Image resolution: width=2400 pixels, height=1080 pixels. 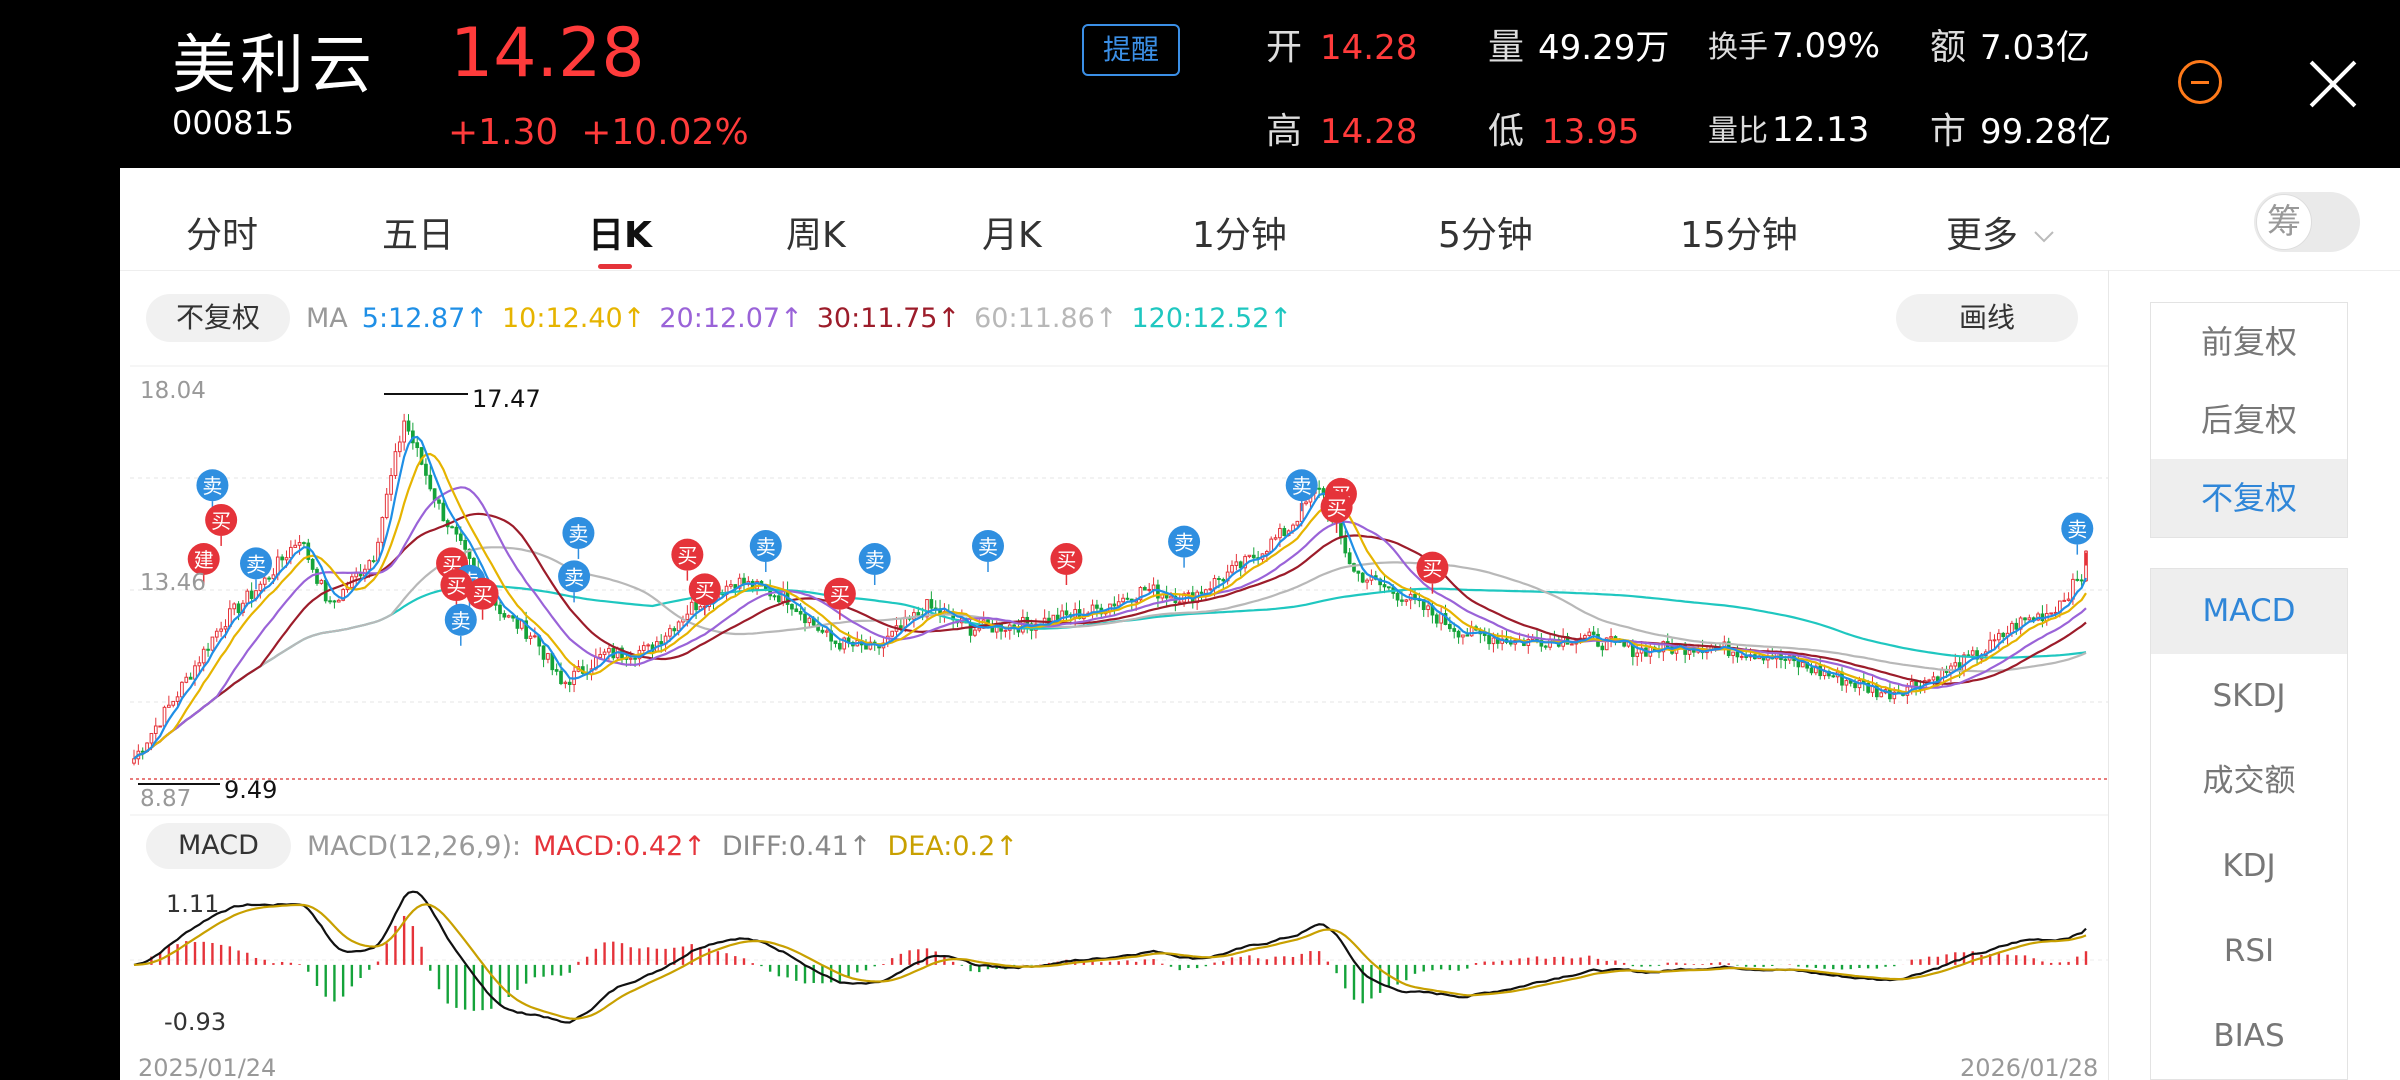 What do you see at coordinates (2249, 951) in the screenshot?
I see `side-indicator-rsi: RSI` at bounding box center [2249, 951].